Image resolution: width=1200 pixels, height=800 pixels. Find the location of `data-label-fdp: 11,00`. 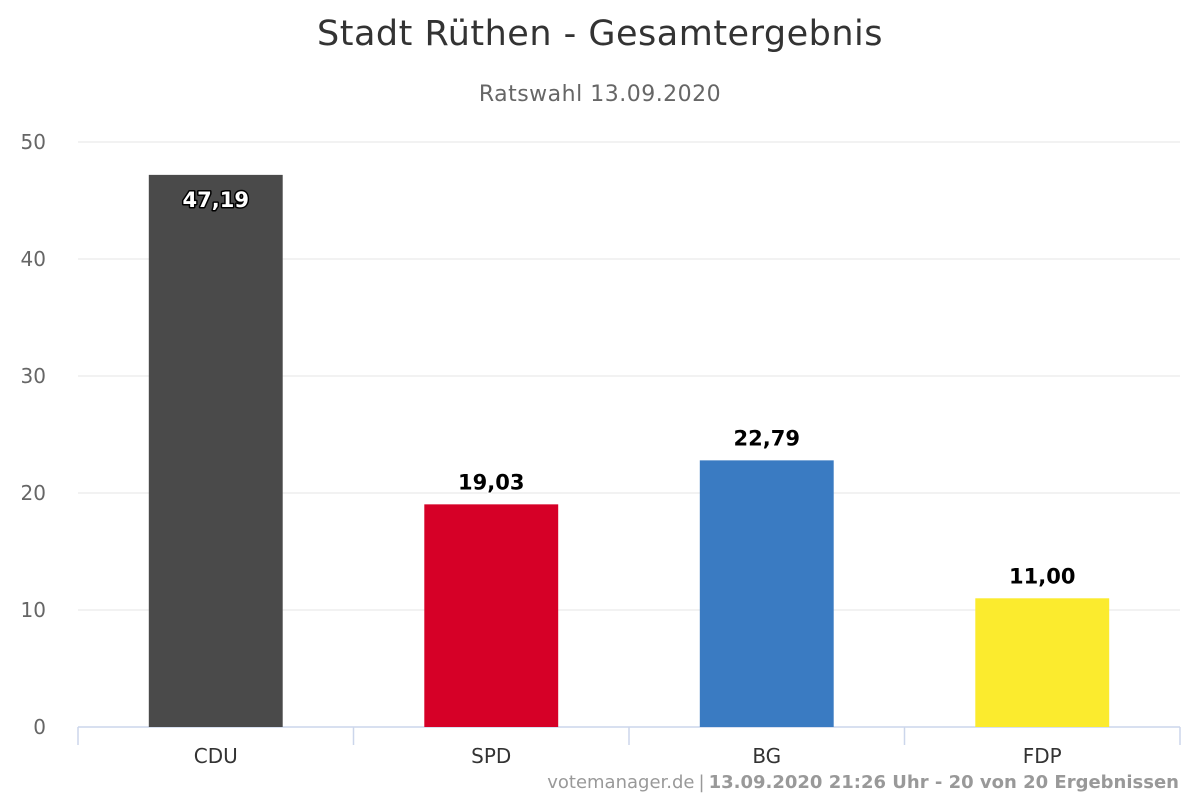

data-label-fdp: 11,00 is located at coordinates (1042, 576).